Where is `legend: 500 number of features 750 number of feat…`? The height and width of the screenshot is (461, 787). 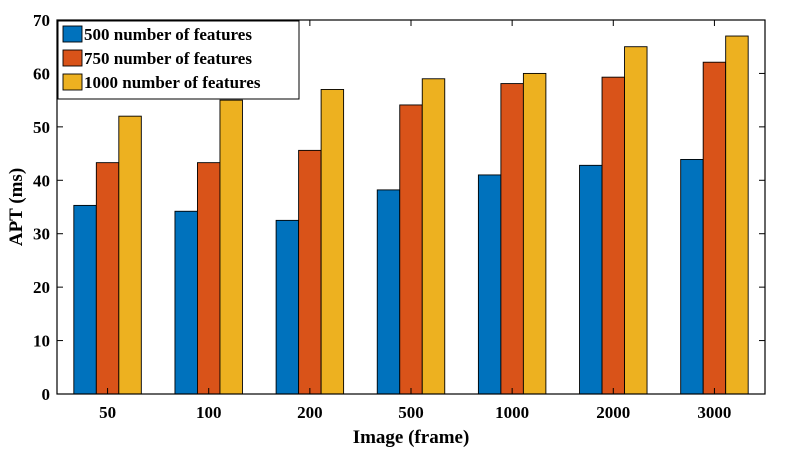
legend: 500 number of features 750 number of feat… is located at coordinates (178, 60).